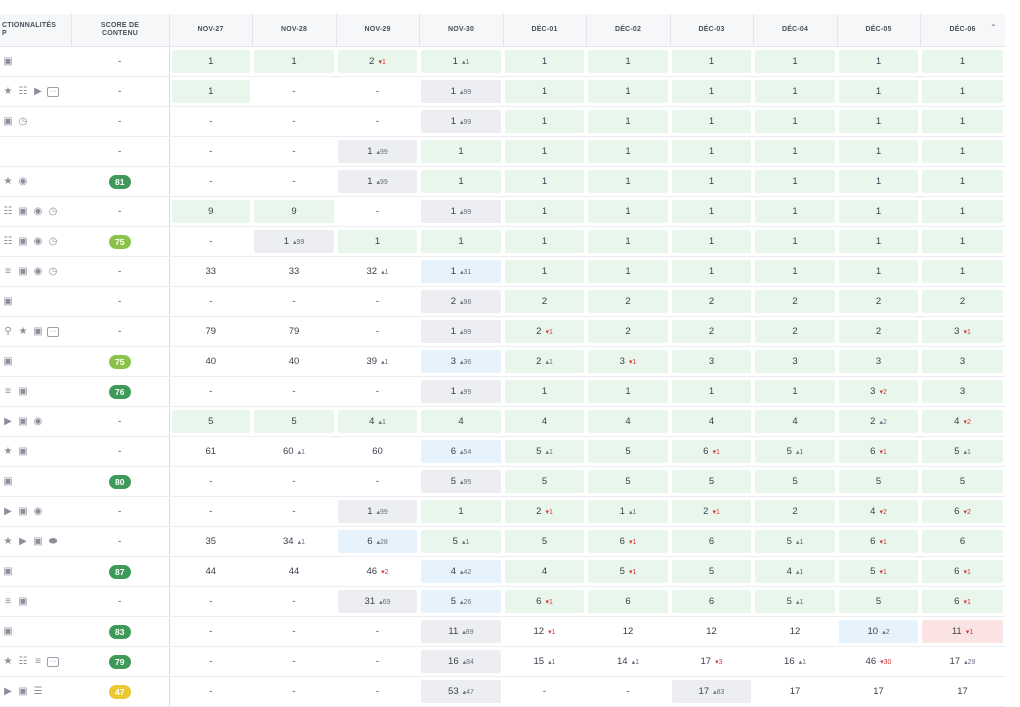 This screenshot has height=707, width=1020. Describe the element at coordinates (502, 61) in the screenshot. I see `table-row: ▣ -1 1 2 ▾1 1 ▴1 1 1 1 1 1 1` at that location.